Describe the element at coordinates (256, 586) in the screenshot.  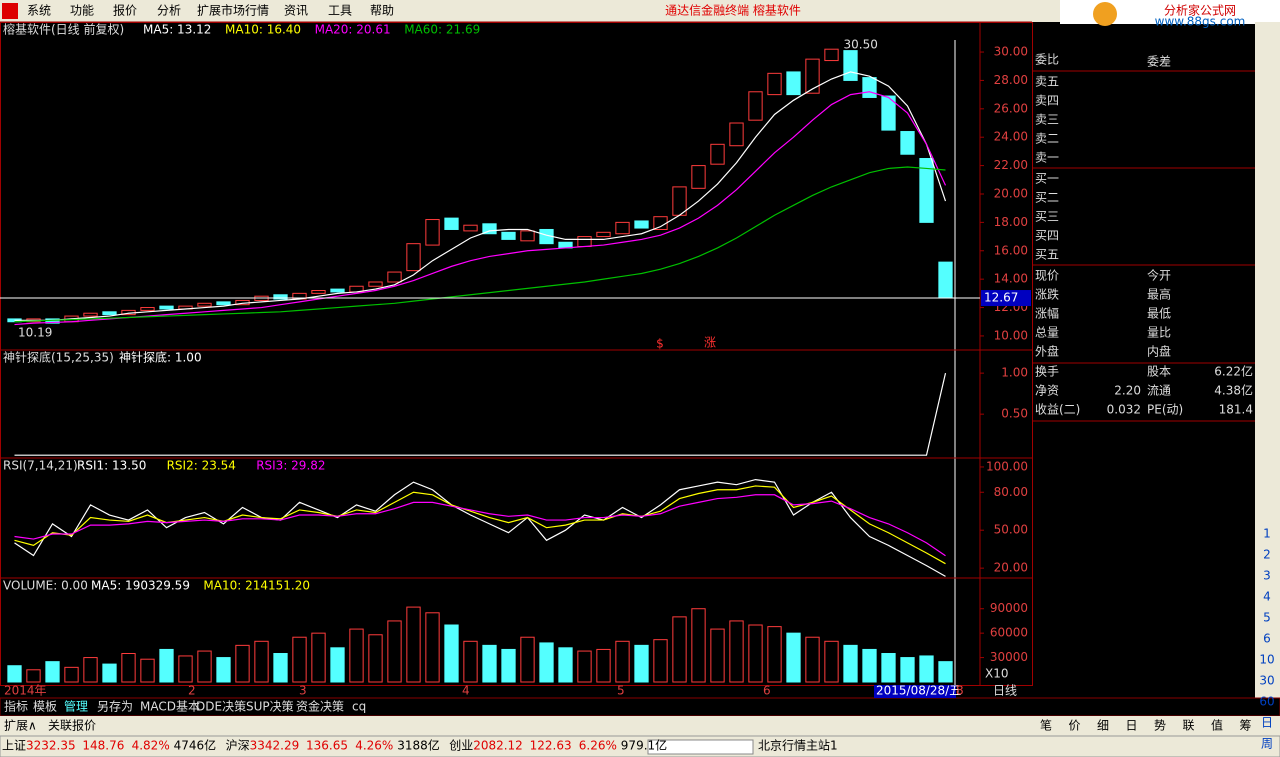
I see `legend-entry: MA10: 214151.20` at that location.